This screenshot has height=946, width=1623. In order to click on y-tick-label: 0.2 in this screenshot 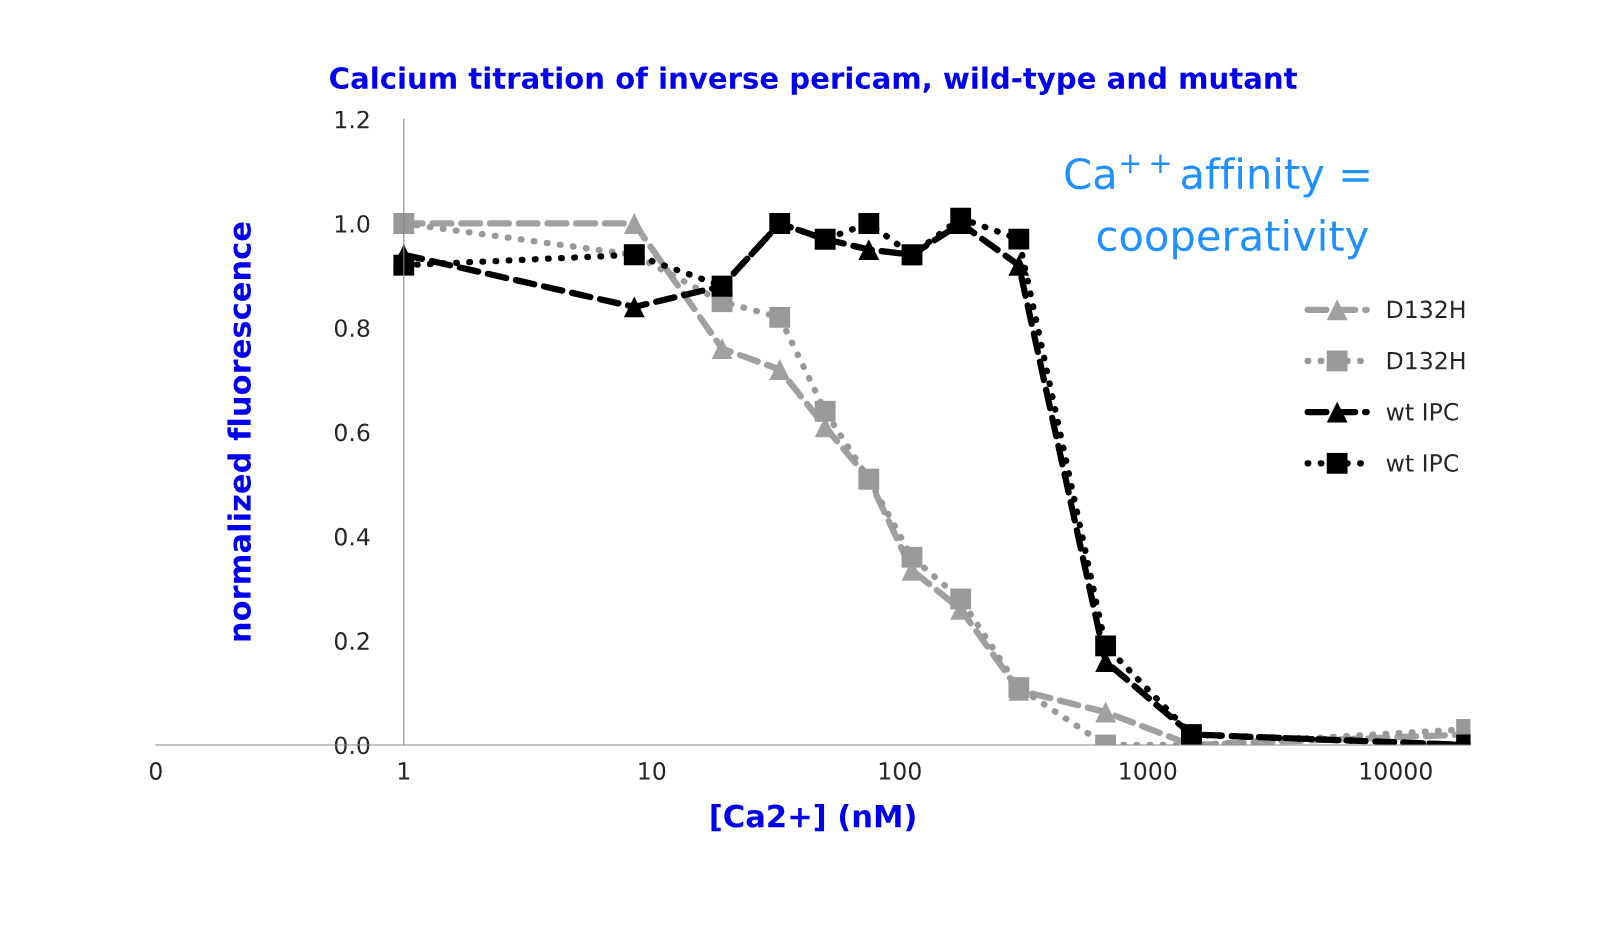, I will do `click(351, 641)`.